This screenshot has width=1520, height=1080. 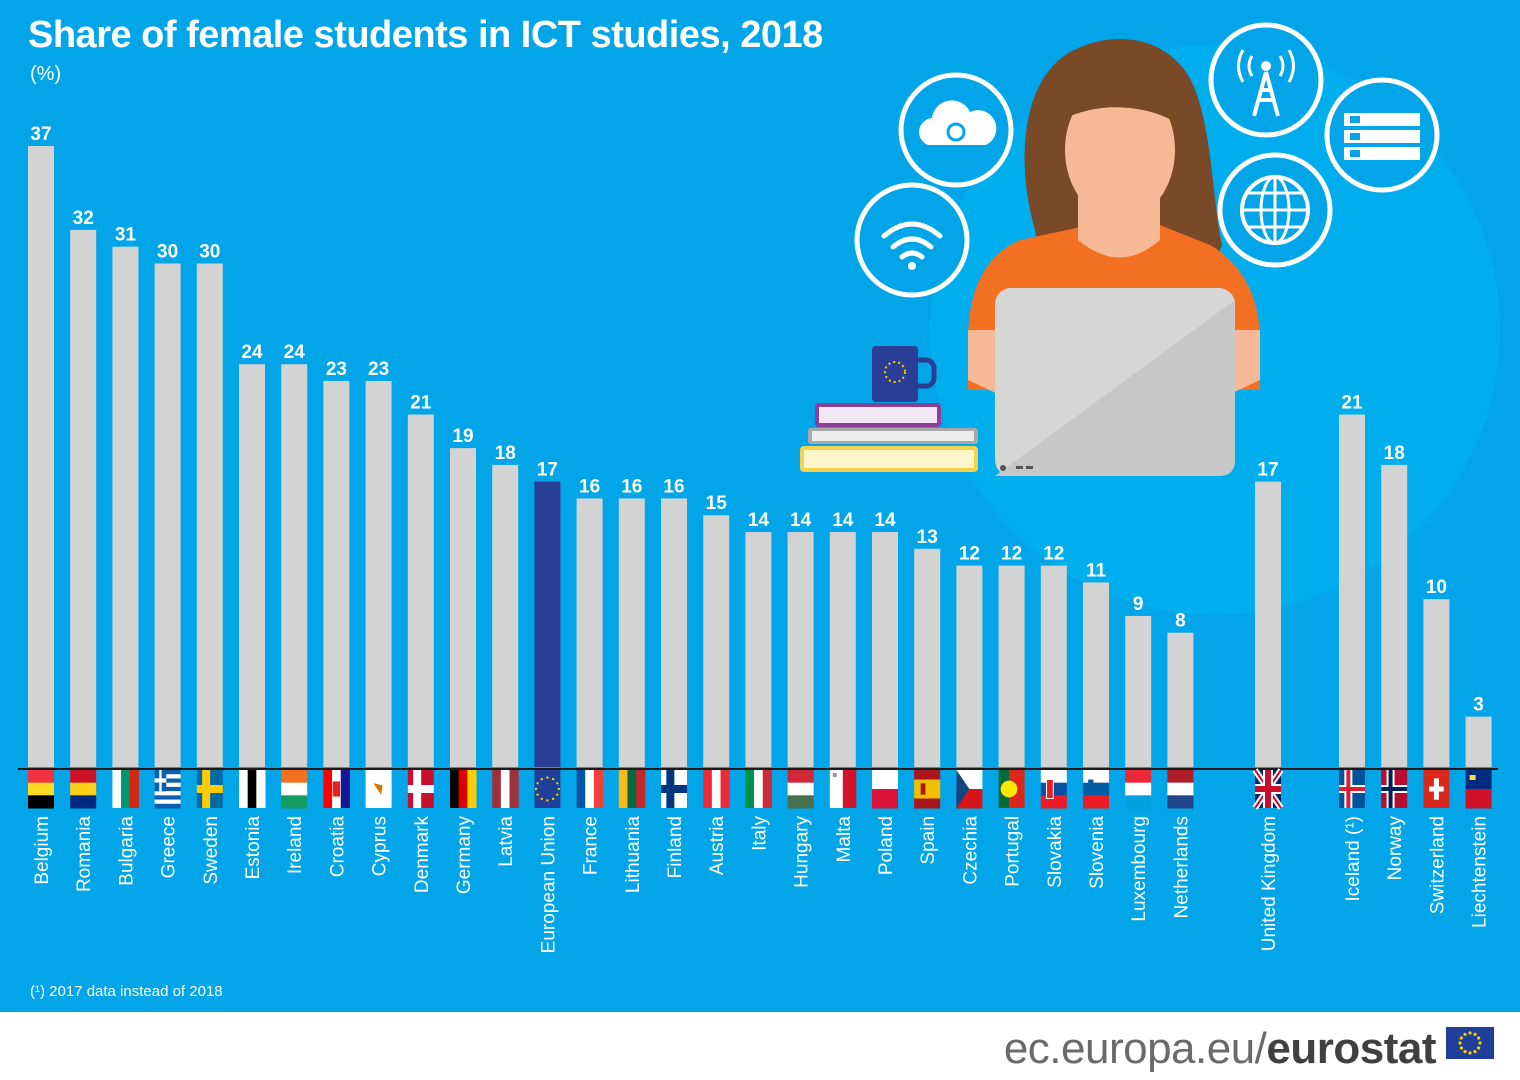 I want to click on value-label-malta: 14, so click(x=843, y=520).